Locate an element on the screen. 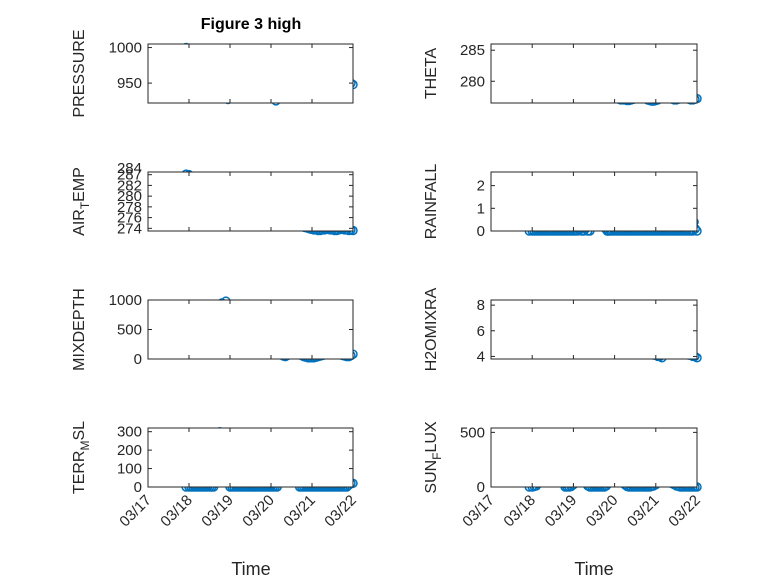  y-tick-label: 282 is located at coordinates (129, 185).